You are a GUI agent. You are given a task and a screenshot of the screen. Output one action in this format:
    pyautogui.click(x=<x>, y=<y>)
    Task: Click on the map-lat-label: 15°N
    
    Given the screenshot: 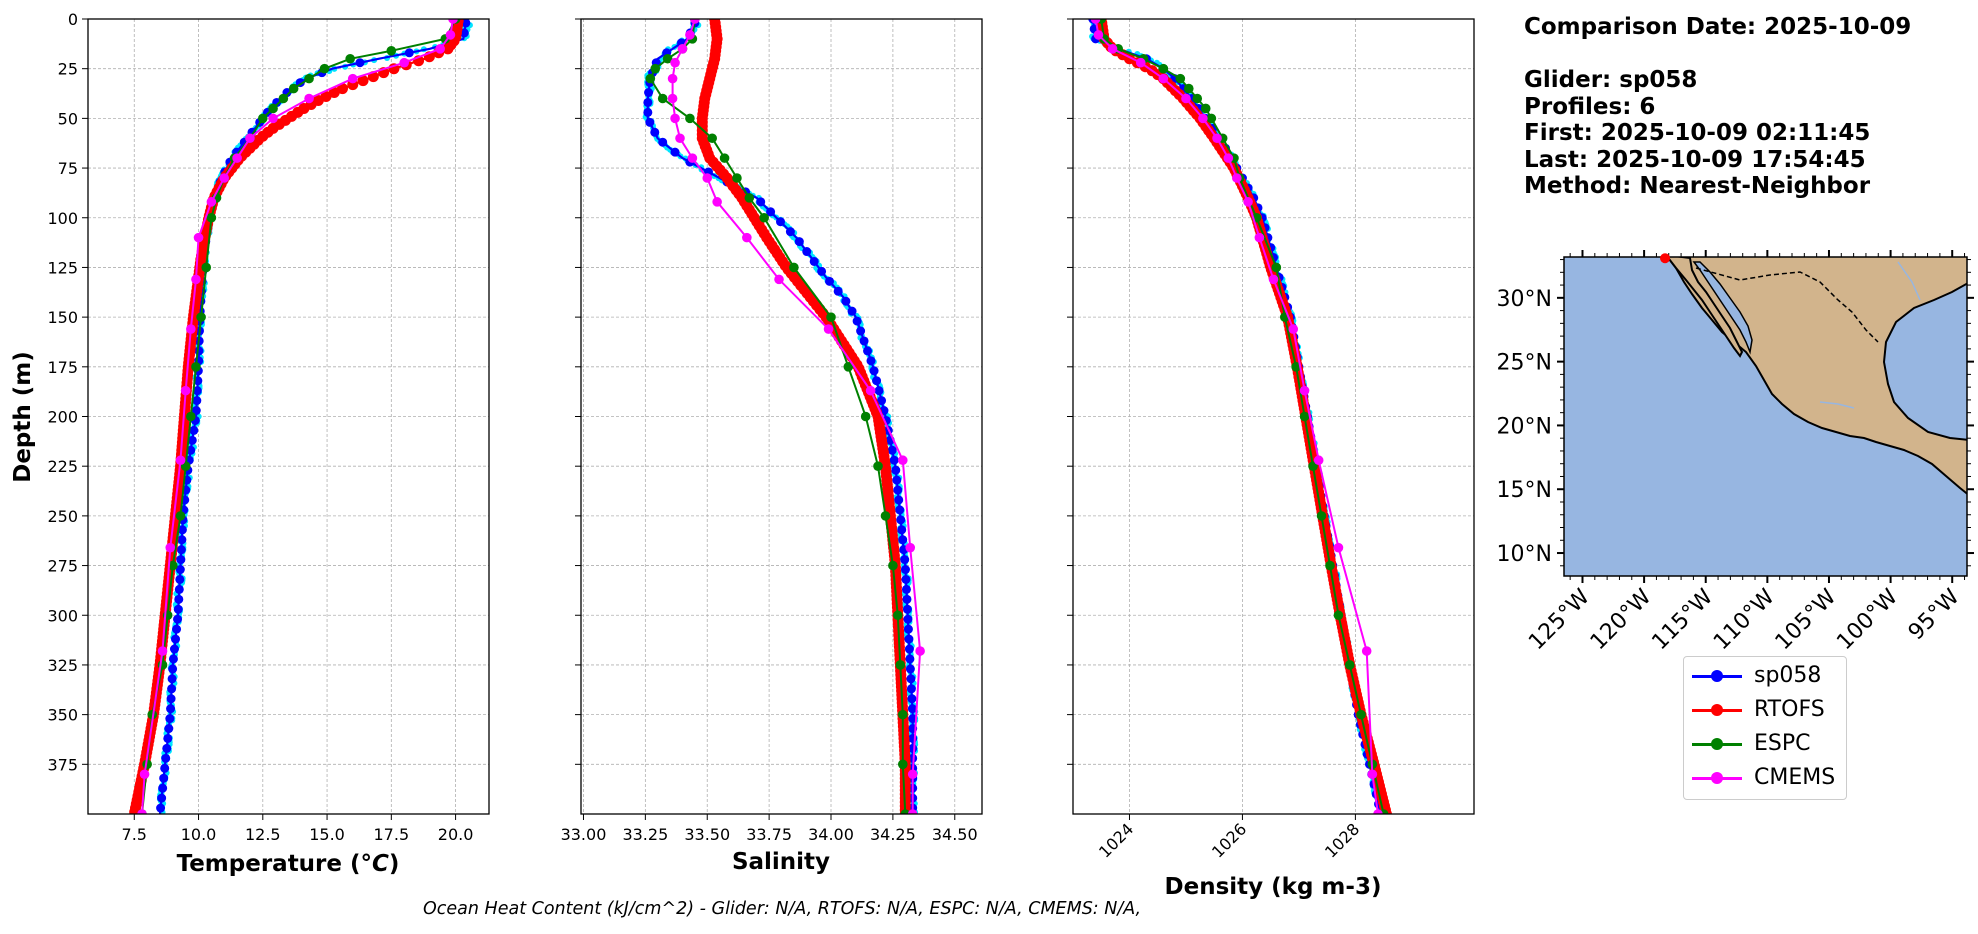 What is the action you would take?
    pyautogui.click(x=1524, y=490)
    